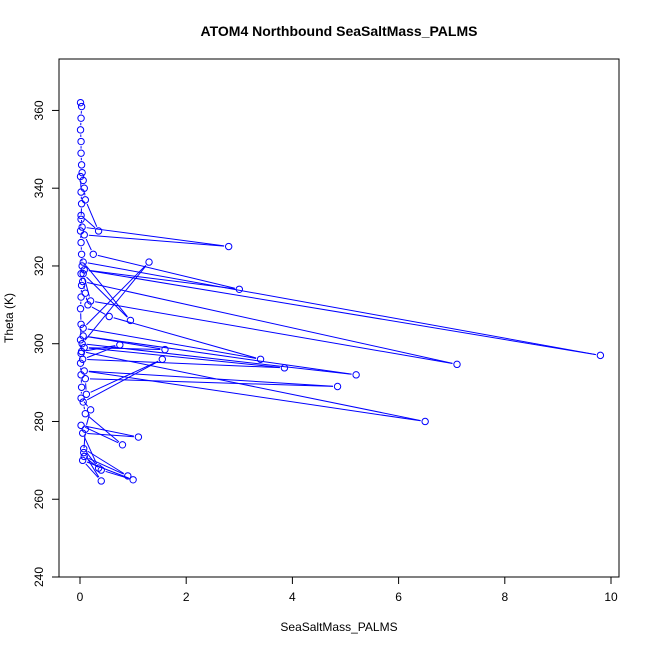  I want to click on x-tick-label: 0, so click(80, 597).